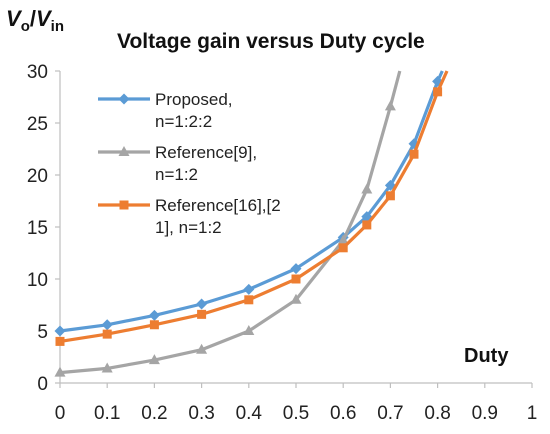 This screenshot has height=434, width=550. Describe the element at coordinates (271, 41) in the screenshot. I see `chart-title: Voltage gain versus Duty cycle` at that location.